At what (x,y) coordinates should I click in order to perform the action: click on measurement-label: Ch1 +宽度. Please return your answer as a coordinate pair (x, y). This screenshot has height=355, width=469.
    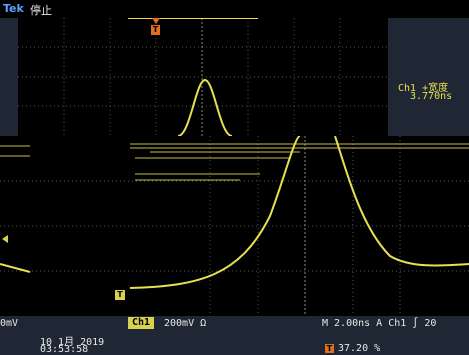
    Looking at the image, I should click on (423, 88).